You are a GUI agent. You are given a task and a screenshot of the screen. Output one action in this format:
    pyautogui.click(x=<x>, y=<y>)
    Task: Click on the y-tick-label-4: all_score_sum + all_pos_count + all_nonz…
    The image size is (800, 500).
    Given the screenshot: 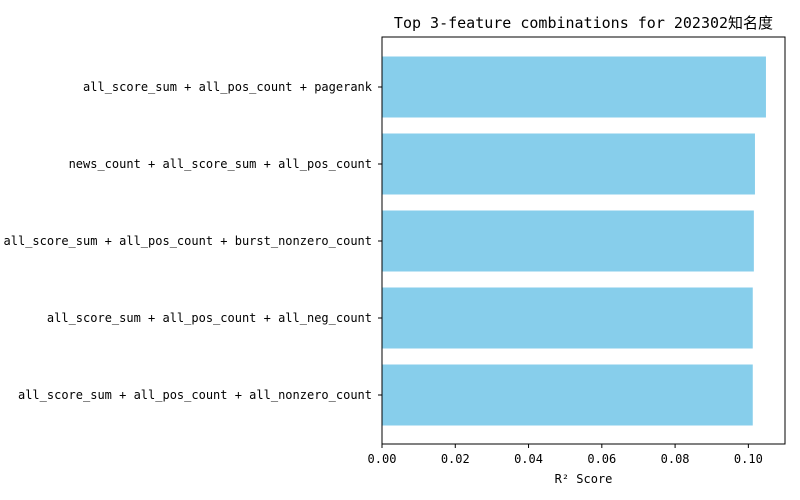 What is the action you would take?
    pyautogui.click(x=195, y=395)
    